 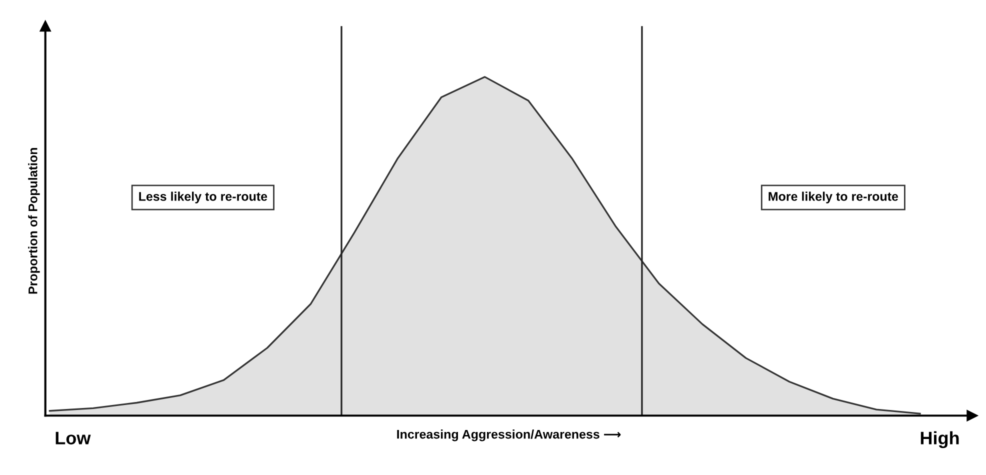 I want to click on annotation: More likely to re-route, so click(x=833, y=198).